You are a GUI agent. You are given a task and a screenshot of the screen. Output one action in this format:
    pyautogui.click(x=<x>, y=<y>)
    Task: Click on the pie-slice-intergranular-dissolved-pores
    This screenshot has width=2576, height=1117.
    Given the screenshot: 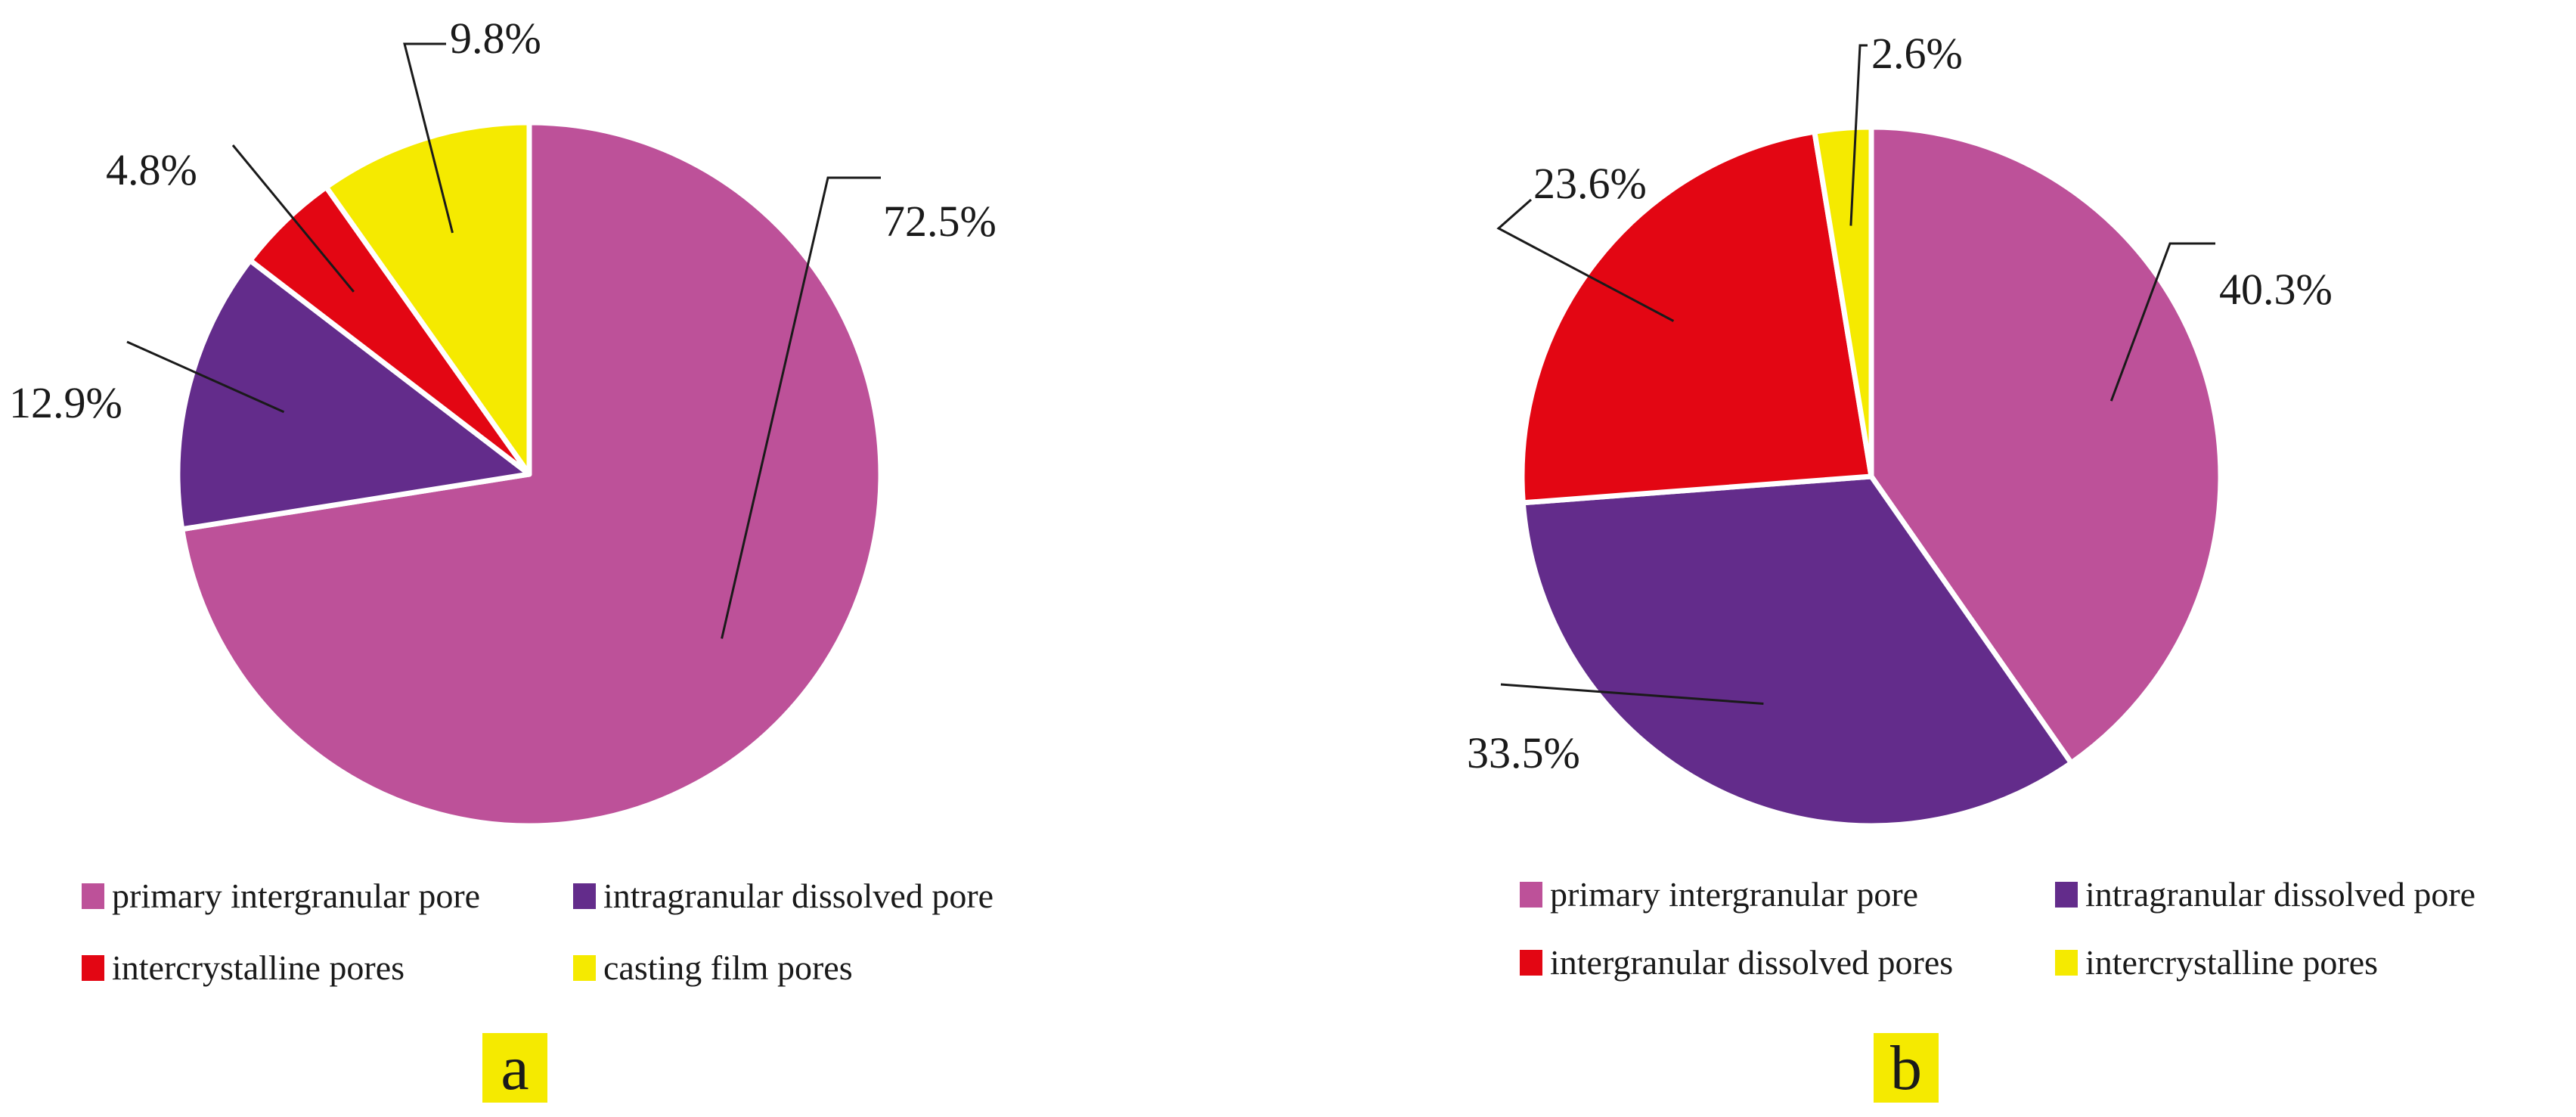 What is the action you would take?
    pyautogui.click(x=1697, y=317)
    